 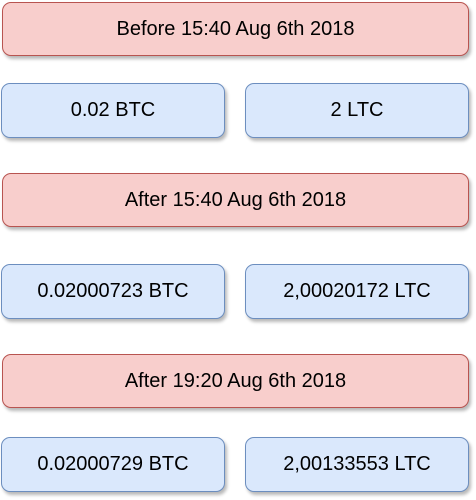 I want to click on btc-balance-box: 0.02 BTC, so click(x=113, y=110).